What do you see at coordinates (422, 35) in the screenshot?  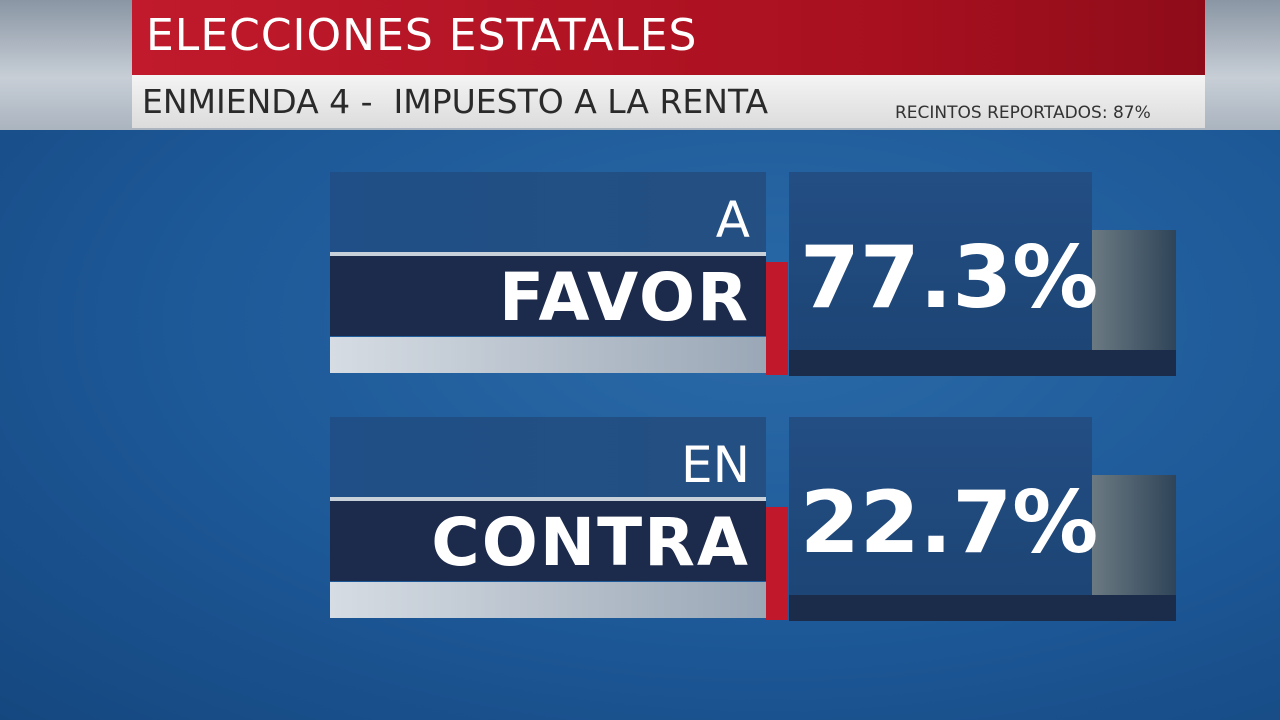 I see `title: ELECCIONES ESTATALES` at bounding box center [422, 35].